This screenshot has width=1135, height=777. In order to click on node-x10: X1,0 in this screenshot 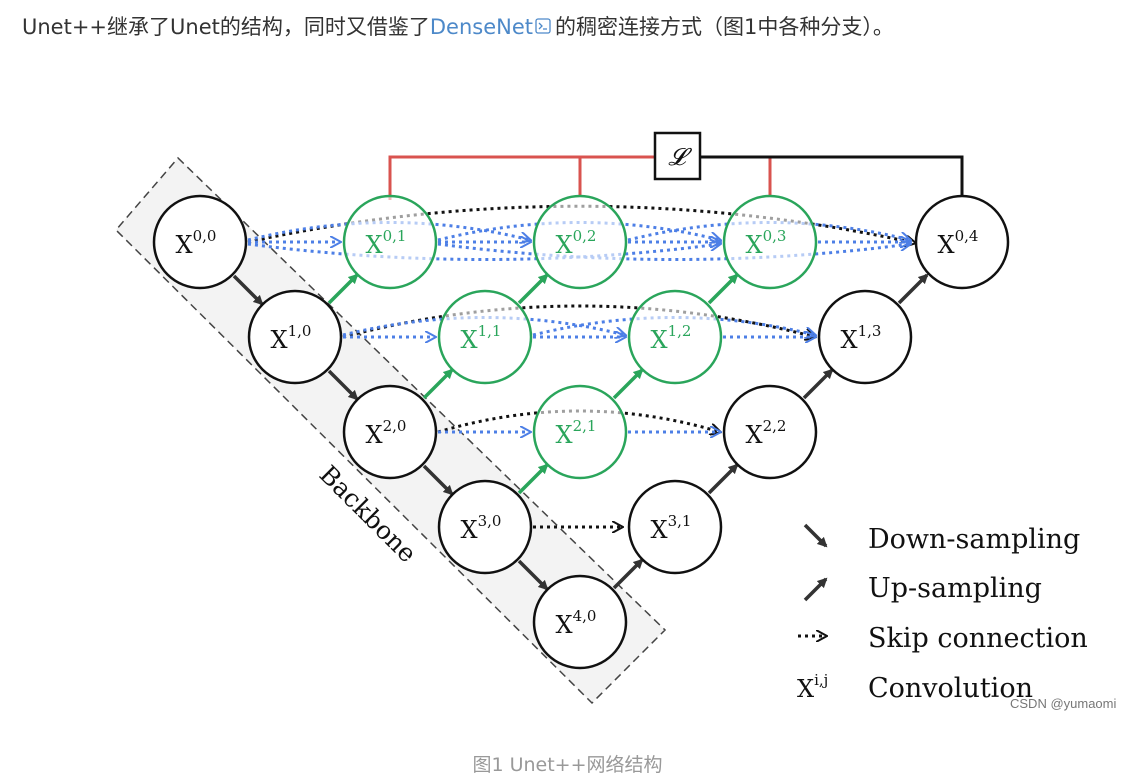, I will do `click(295, 337)`.